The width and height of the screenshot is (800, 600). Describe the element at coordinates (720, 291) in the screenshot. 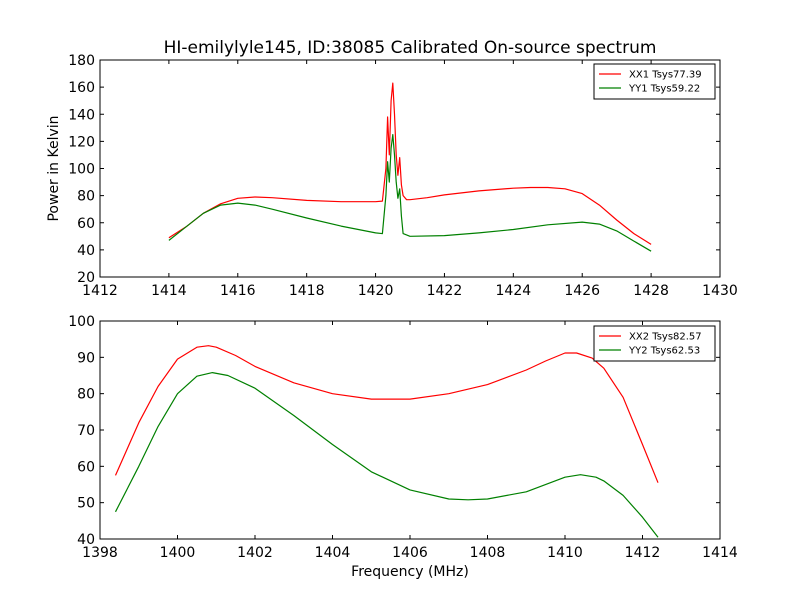

I see `x-tick-label: 1430` at that location.